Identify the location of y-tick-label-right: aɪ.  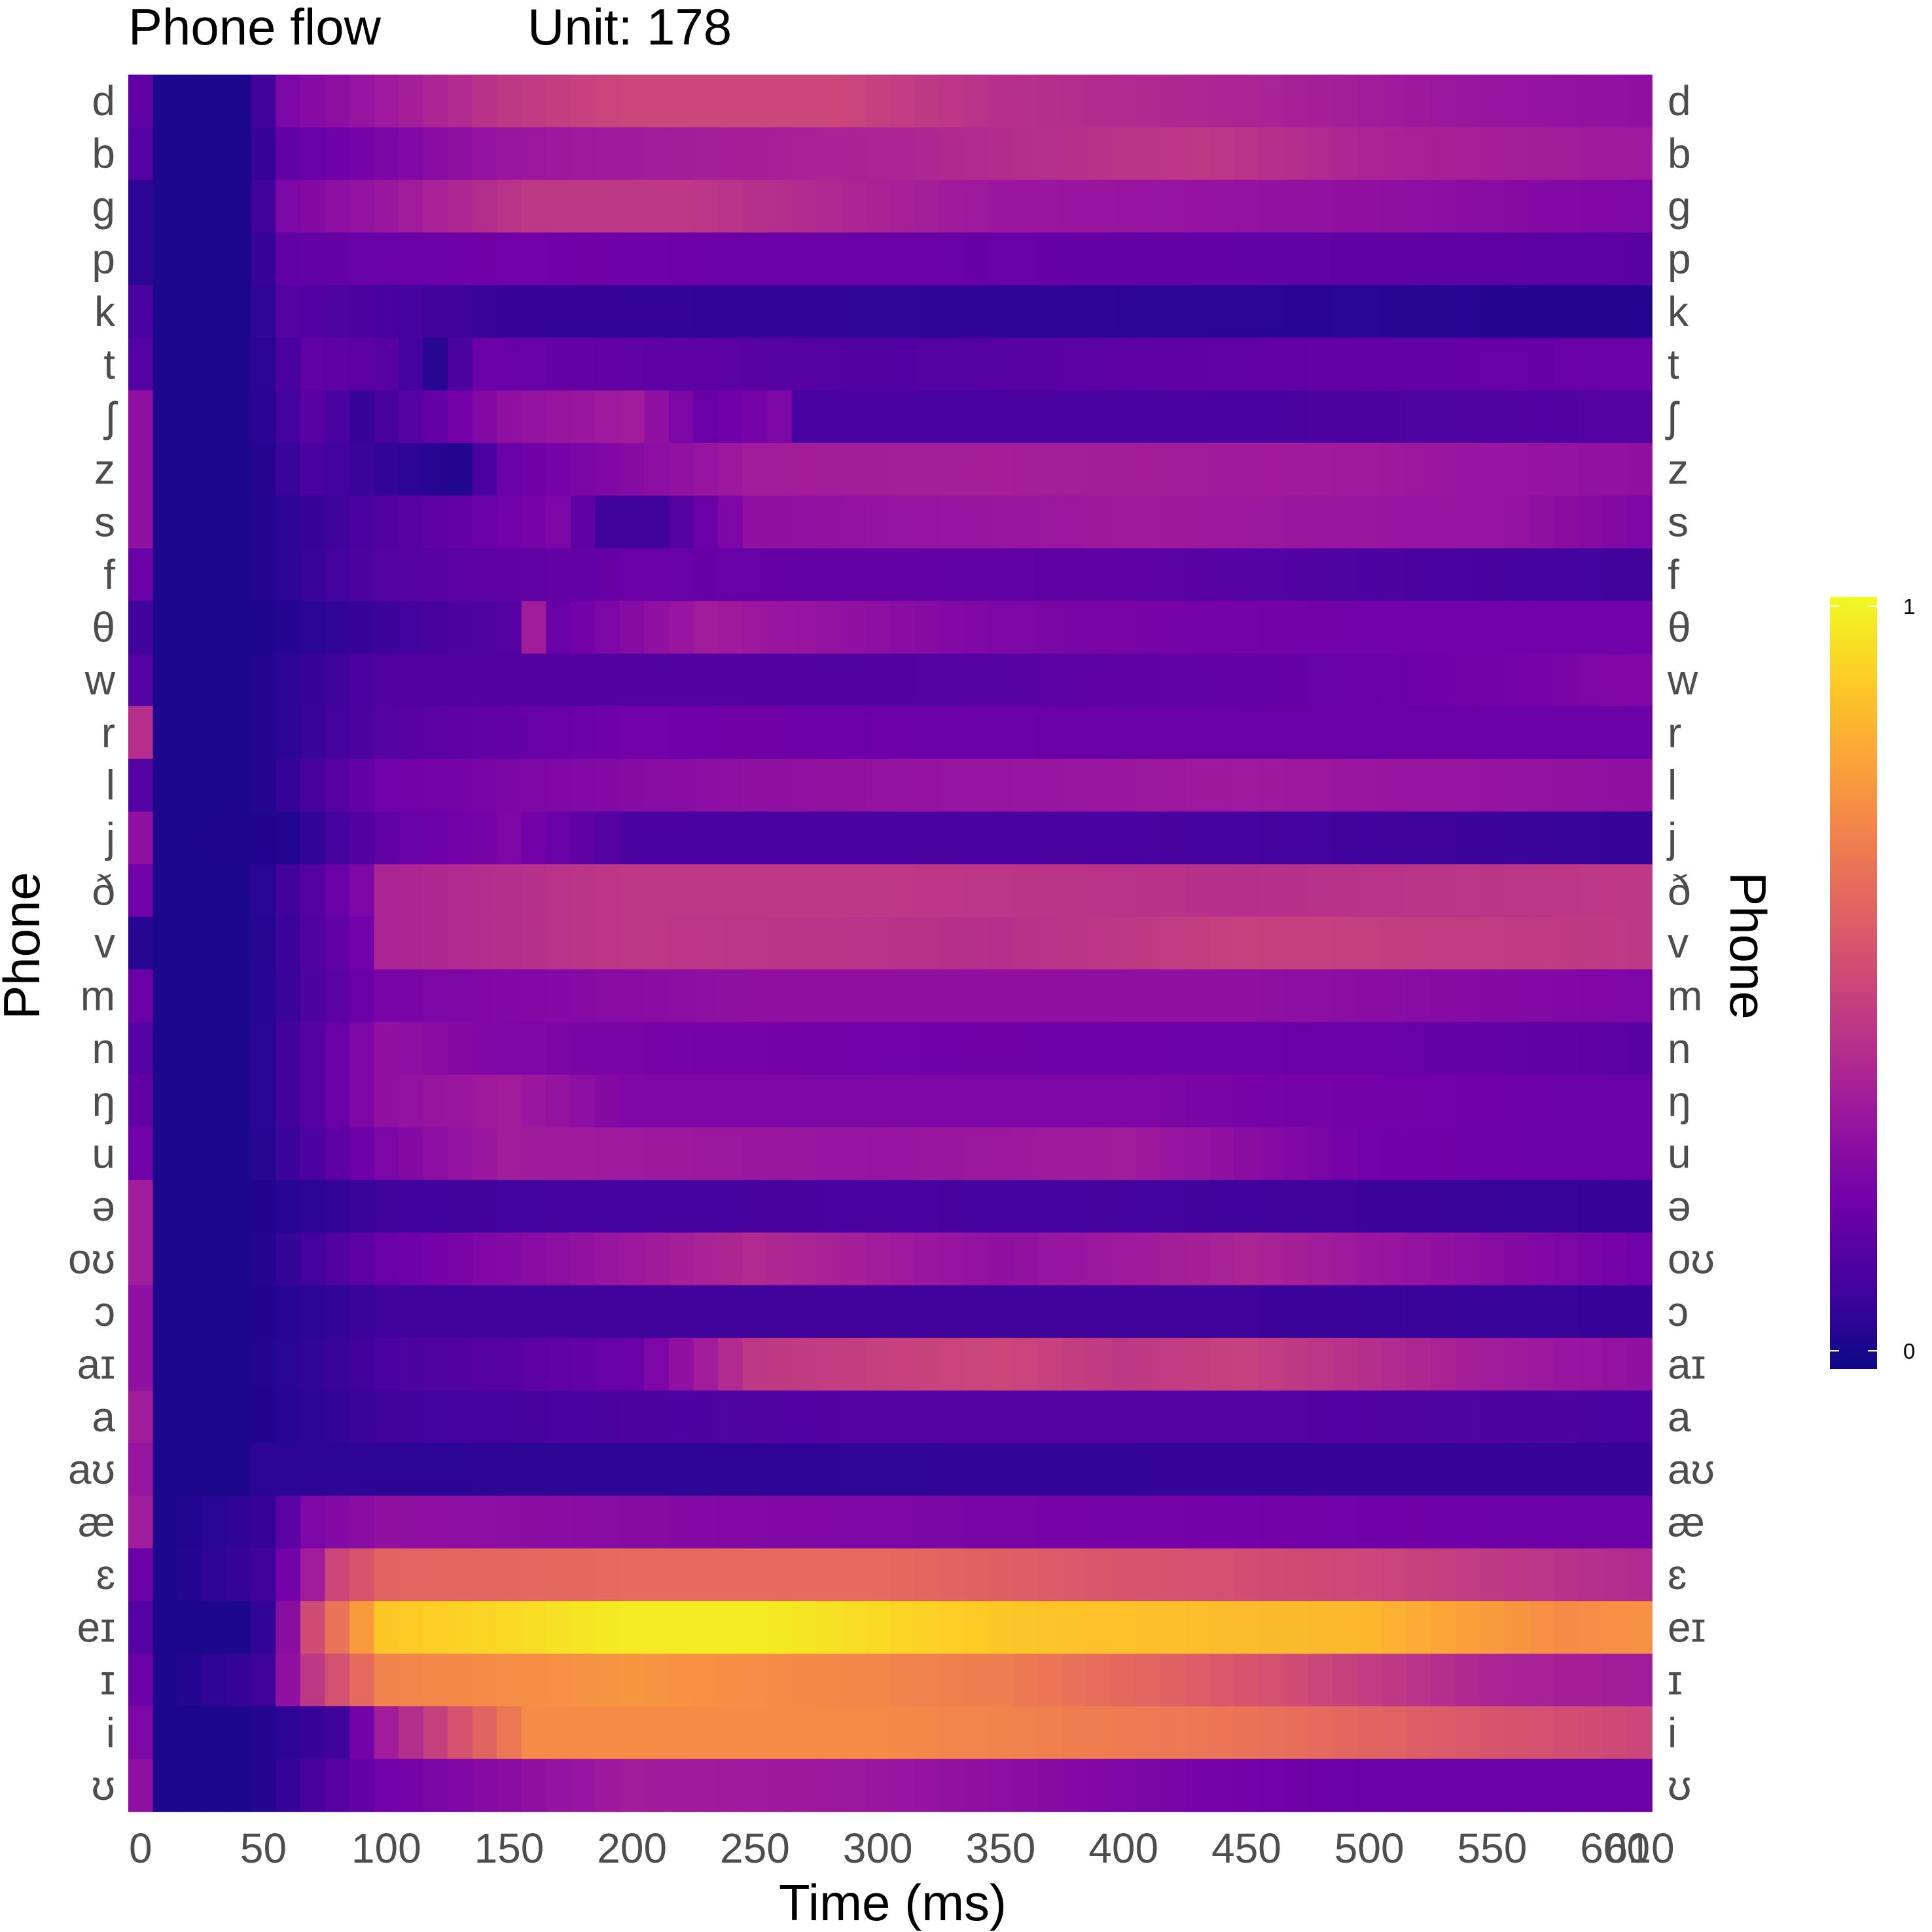
(1687, 1363).